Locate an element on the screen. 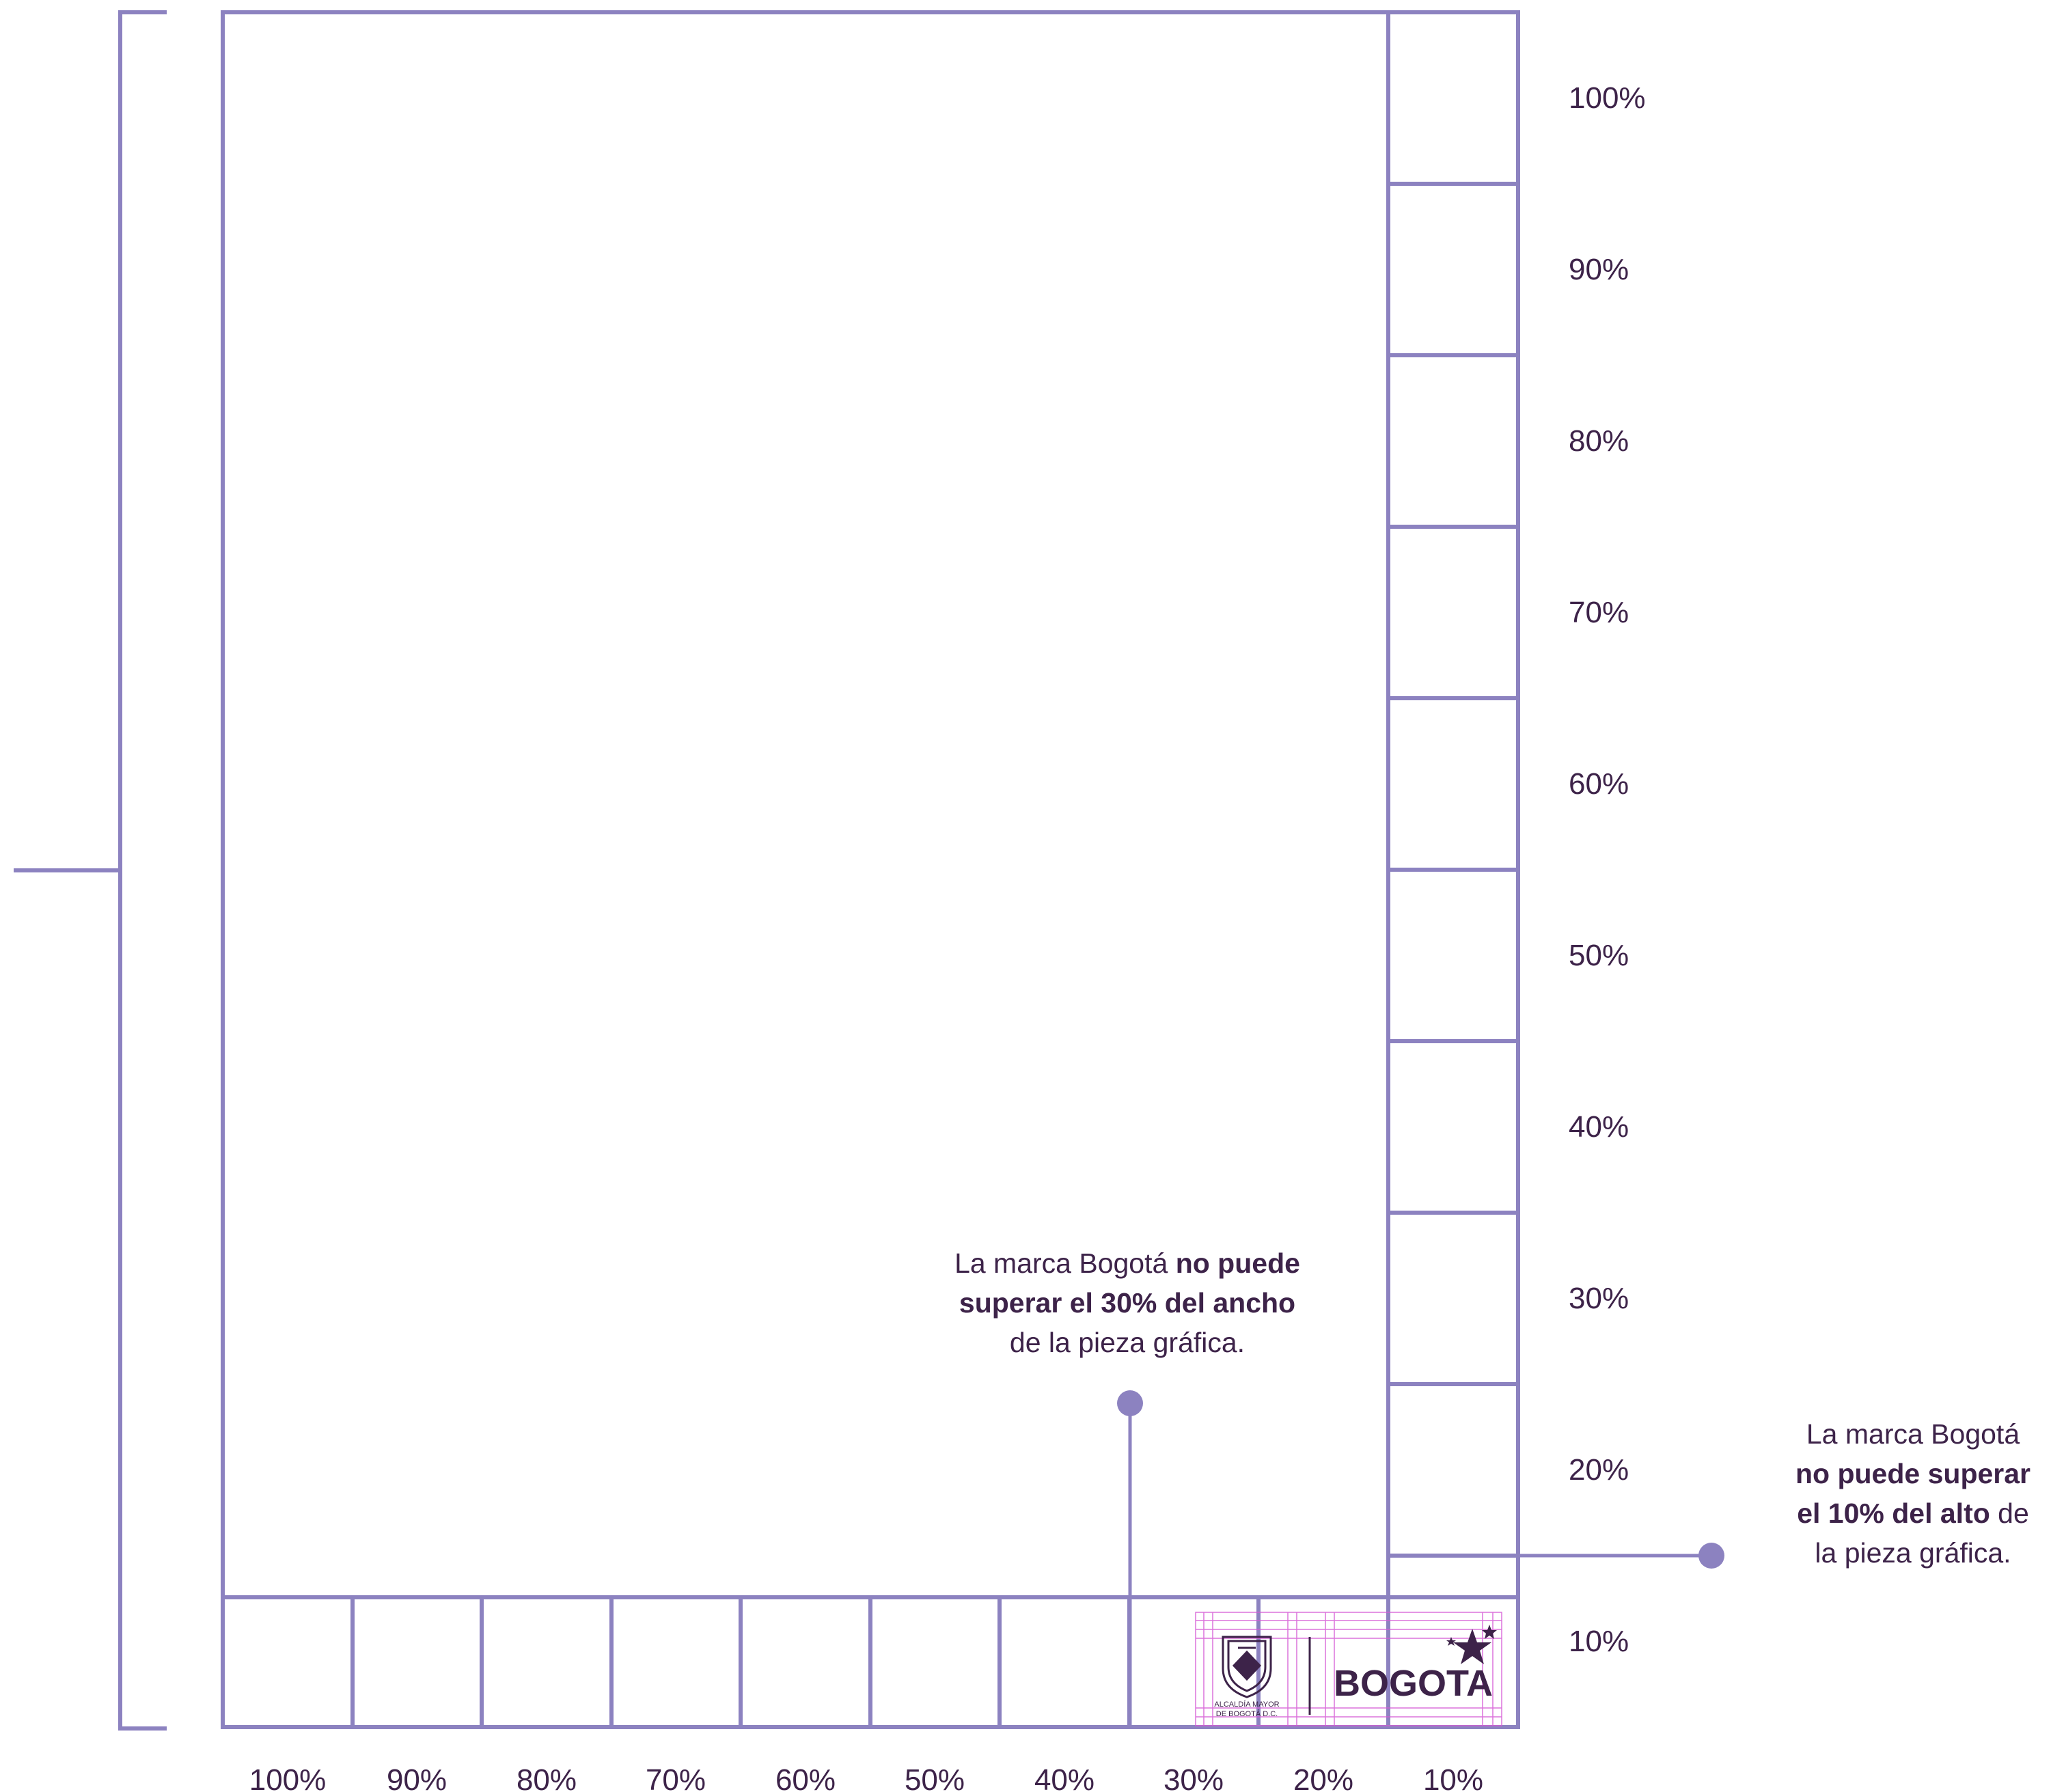  height-note-bold-1: no puede superar is located at coordinates (1913, 1473).